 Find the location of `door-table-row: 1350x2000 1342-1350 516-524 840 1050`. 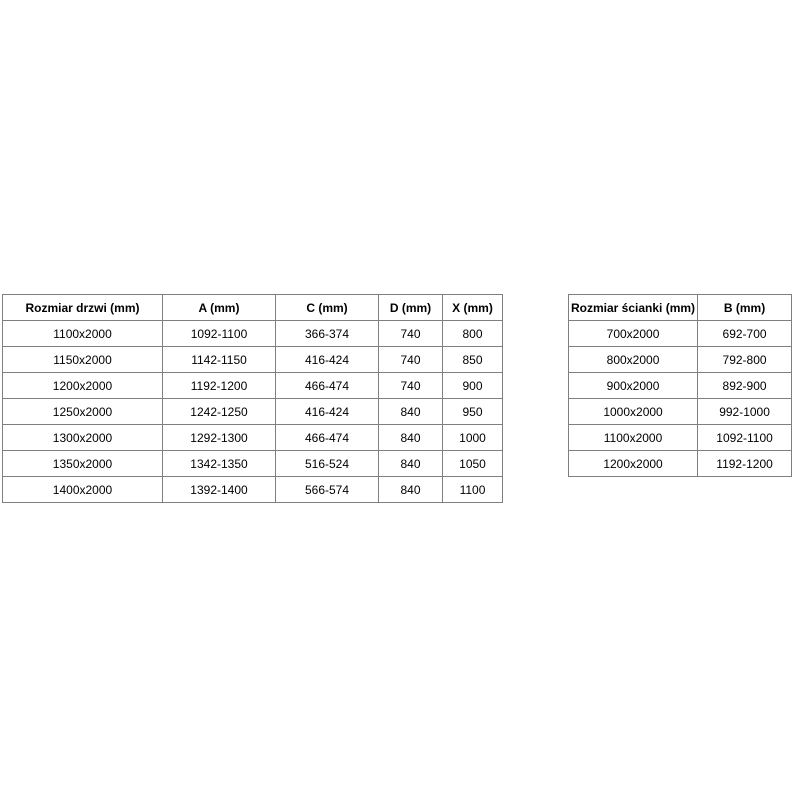

door-table-row: 1350x2000 1342-1350 516-524 840 1050 is located at coordinates (252, 463).